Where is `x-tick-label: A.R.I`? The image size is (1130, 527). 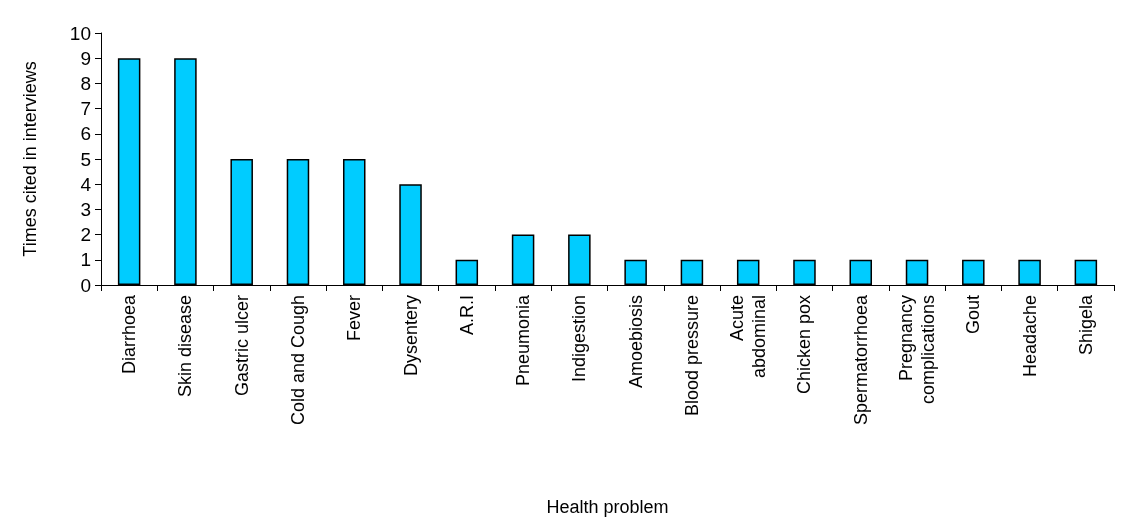 x-tick-label: A.R.I is located at coordinates (466, 315).